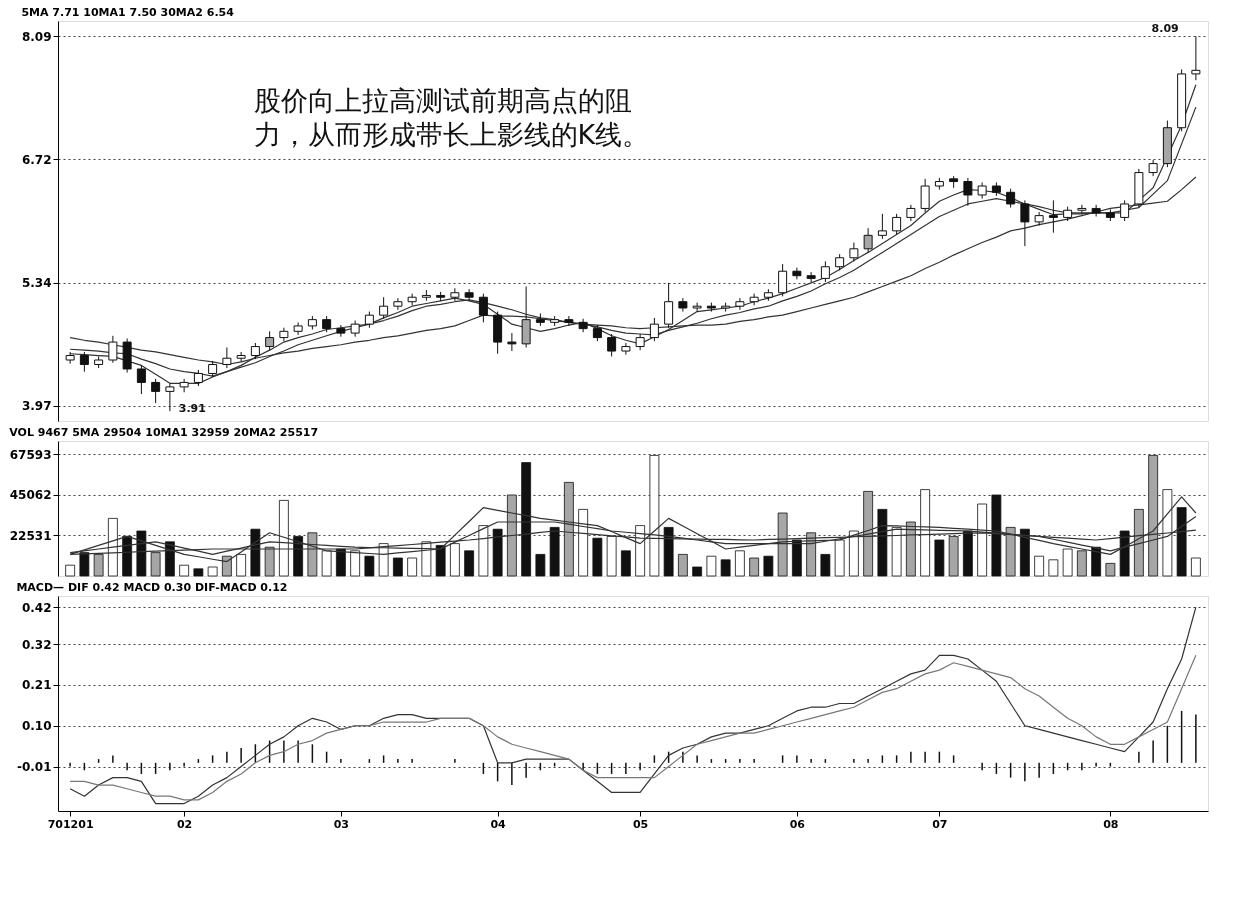  What do you see at coordinates (184, 824) in the screenshot?
I see `x-tick-label: 02` at bounding box center [184, 824].